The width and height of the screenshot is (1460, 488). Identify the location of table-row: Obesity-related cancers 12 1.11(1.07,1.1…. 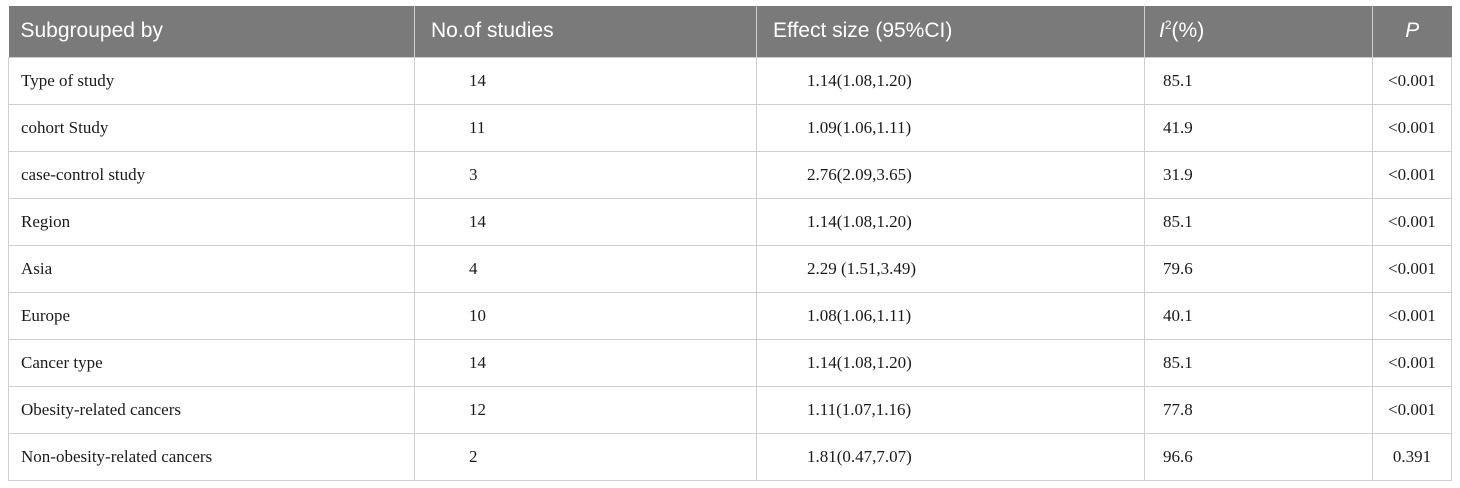
(730, 409).